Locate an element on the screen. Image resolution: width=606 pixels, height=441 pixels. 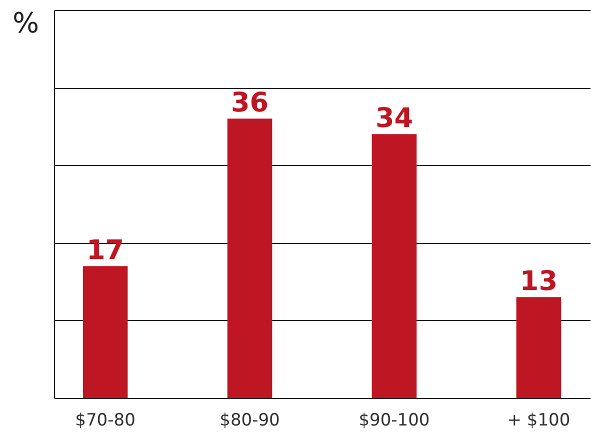
data-label: 17 is located at coordinates (105, 250).